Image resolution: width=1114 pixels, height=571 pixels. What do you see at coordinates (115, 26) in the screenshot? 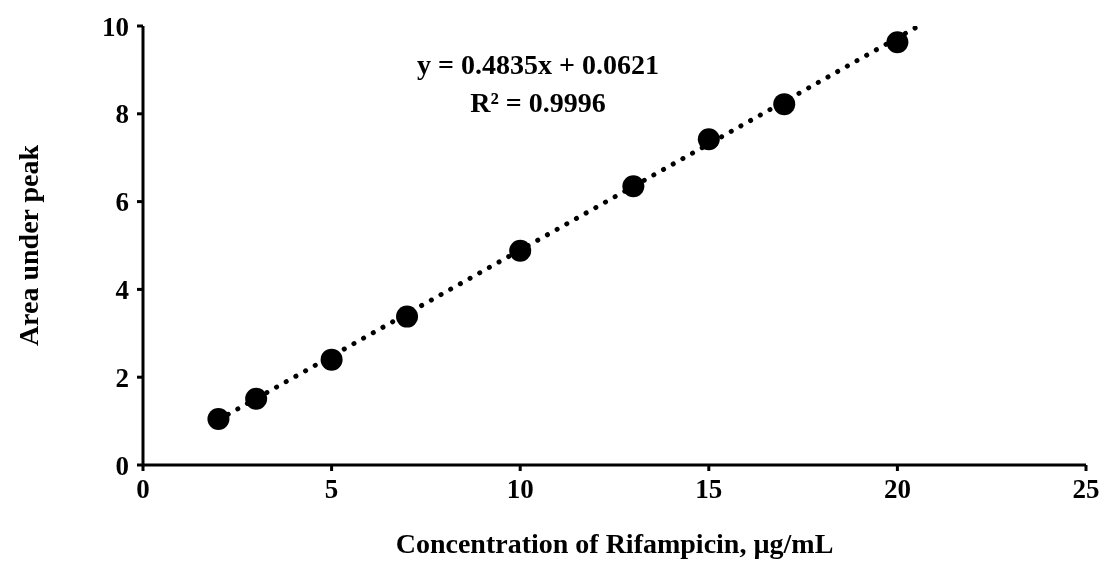
I see `y-tick-label: 10` at bounding box center [115, 26].